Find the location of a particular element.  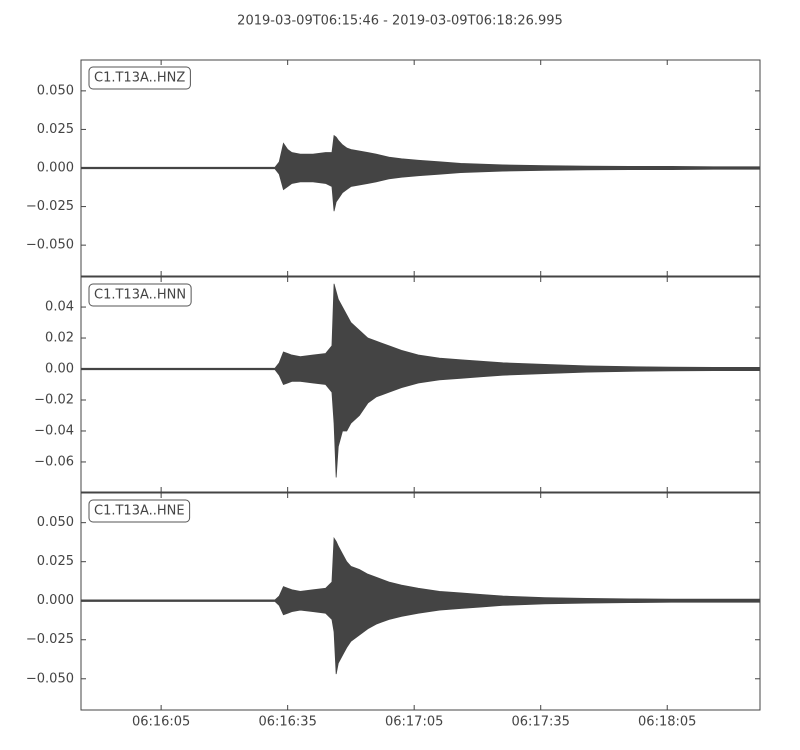

x-tick-label: 06:16:05 is located at coordinates (161, 722).